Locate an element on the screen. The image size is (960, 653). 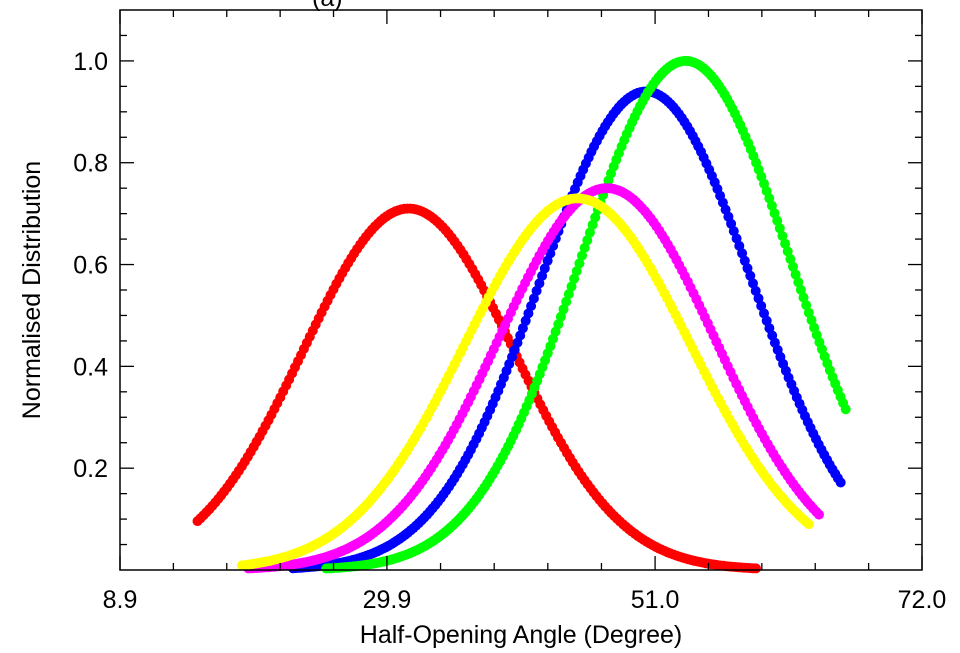
y-tick-label: 0.8 is located at coordinates (90, 164).